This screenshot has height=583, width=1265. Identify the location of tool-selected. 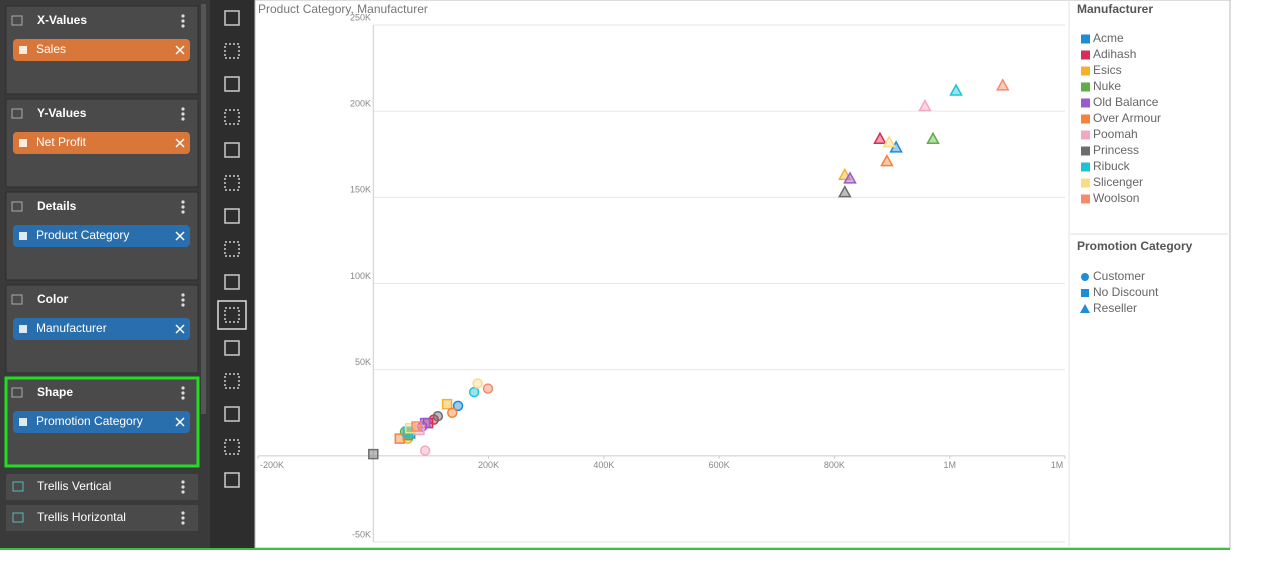
(232, 315).